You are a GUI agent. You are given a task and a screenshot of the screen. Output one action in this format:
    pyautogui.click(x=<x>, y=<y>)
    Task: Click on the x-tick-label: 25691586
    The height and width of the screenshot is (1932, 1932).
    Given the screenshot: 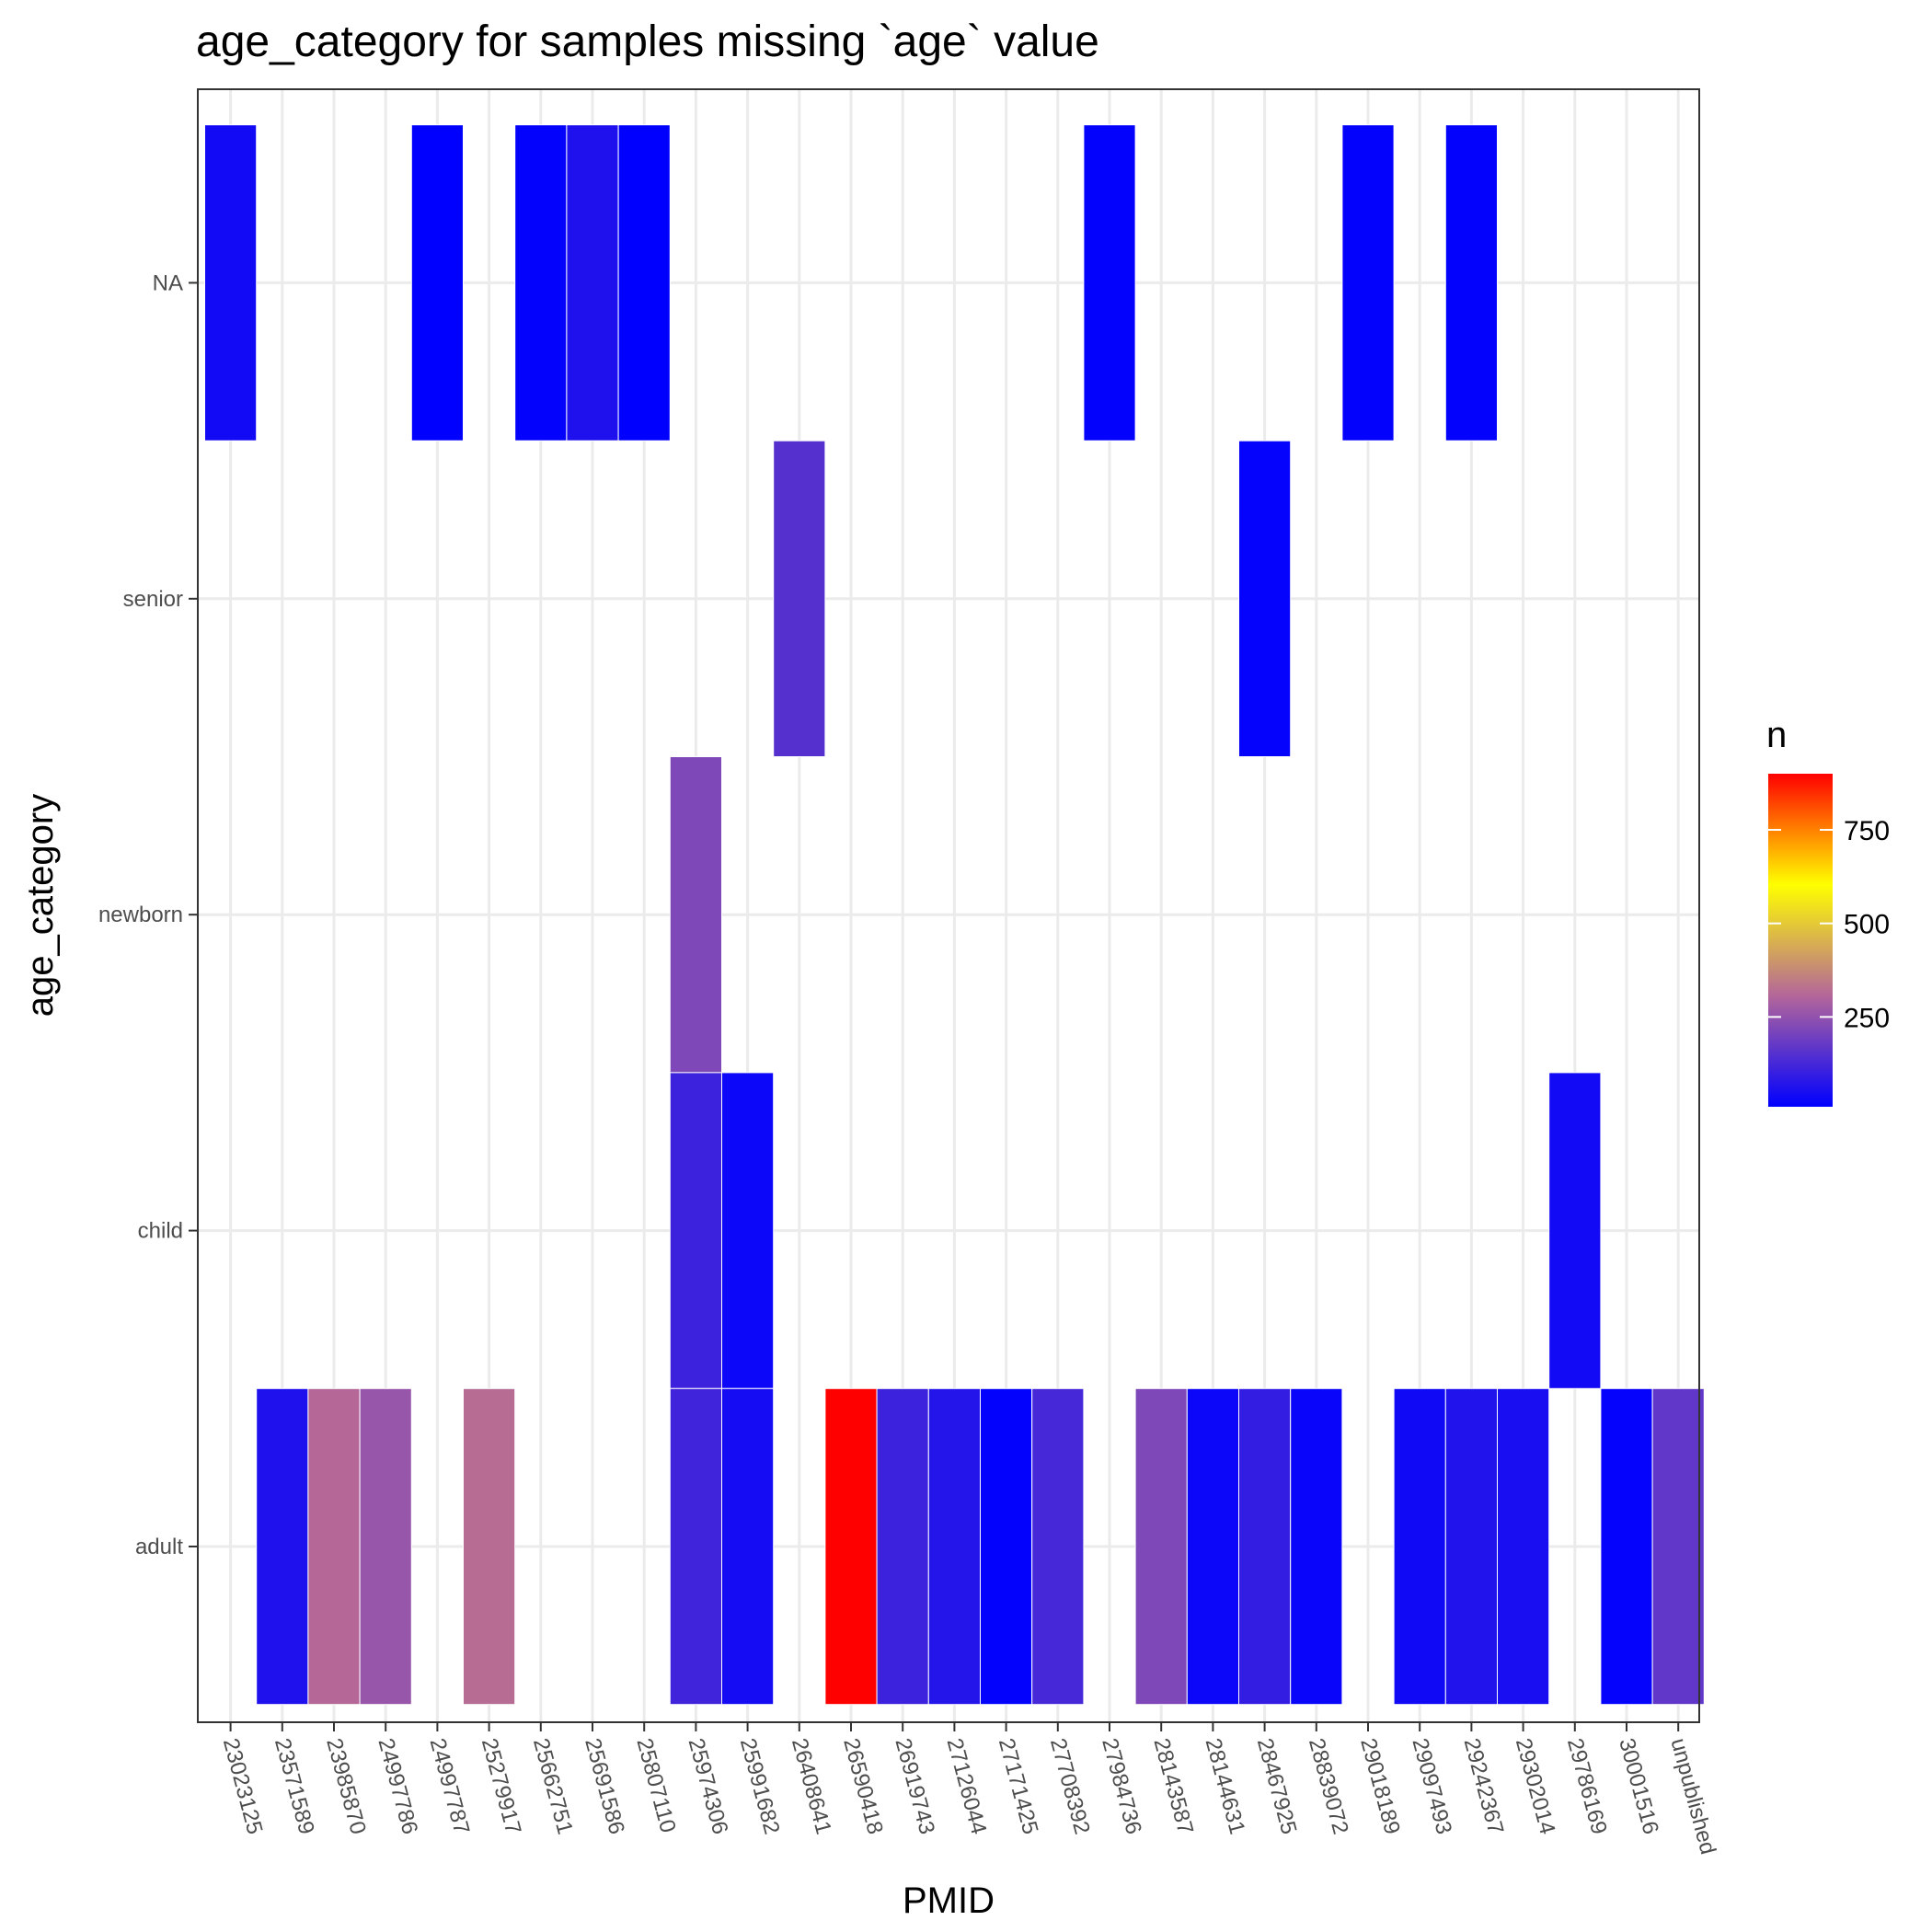 What is the action you would take?
    pyautogui.click(x=604, y=1786)
    